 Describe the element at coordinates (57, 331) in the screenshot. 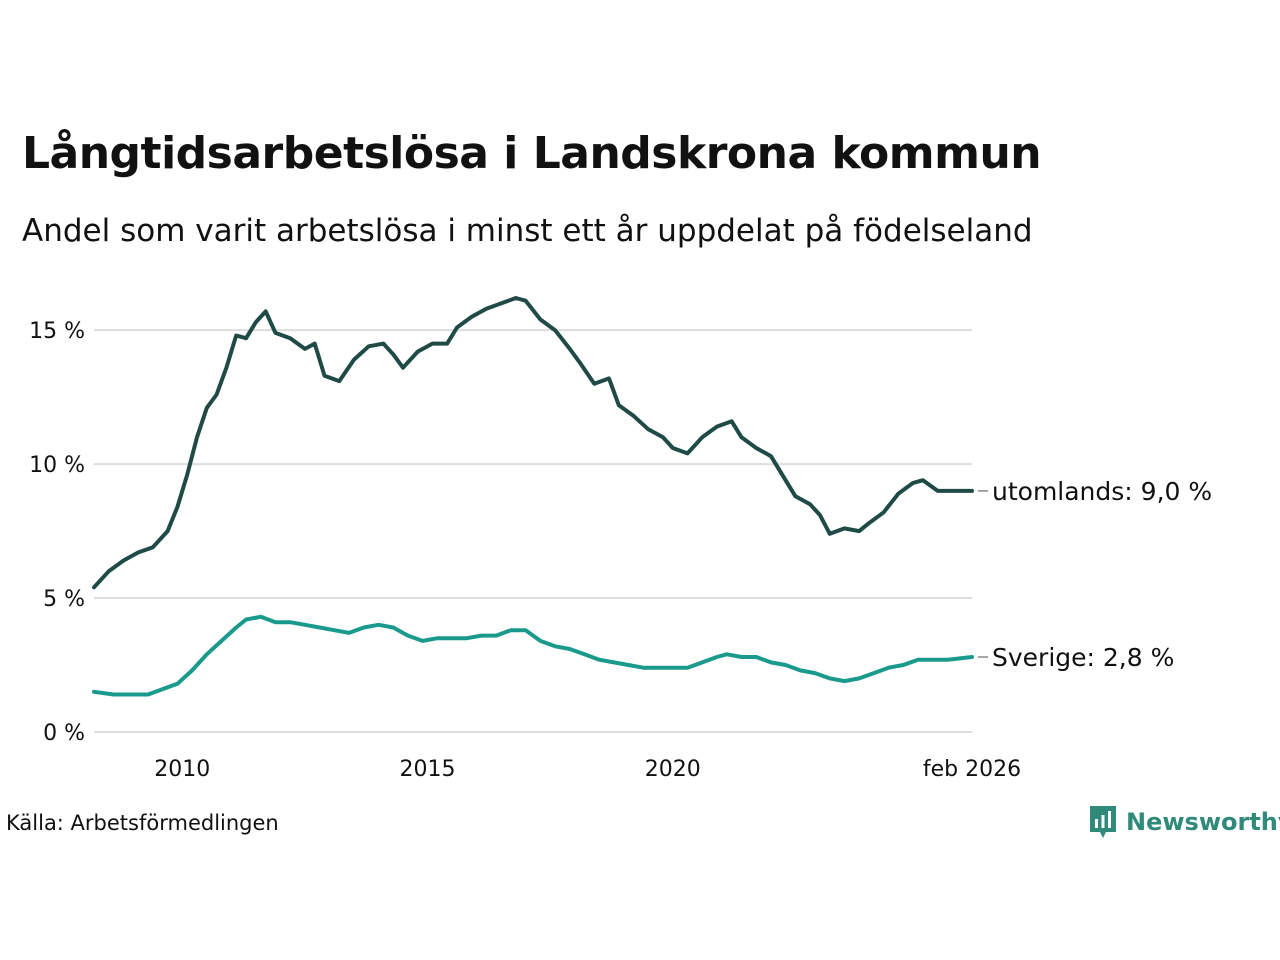

I see `y-tick-label: 15 %` at that location.